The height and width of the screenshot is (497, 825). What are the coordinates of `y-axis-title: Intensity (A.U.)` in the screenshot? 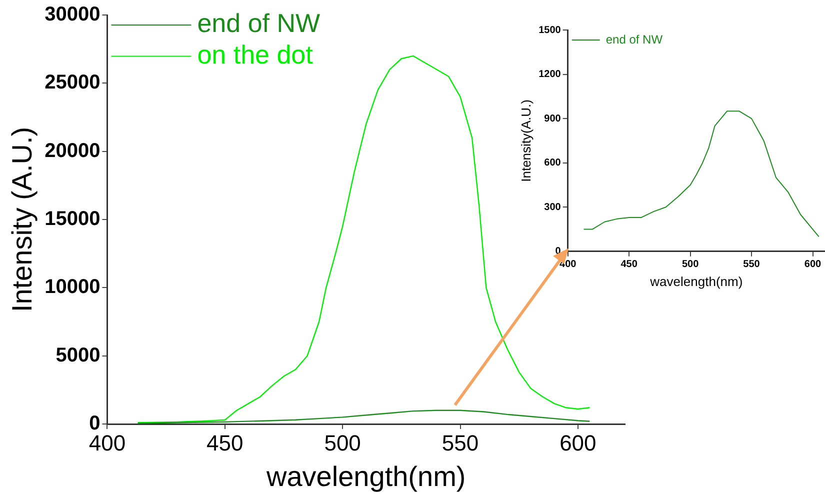 It's located at (22, 219).